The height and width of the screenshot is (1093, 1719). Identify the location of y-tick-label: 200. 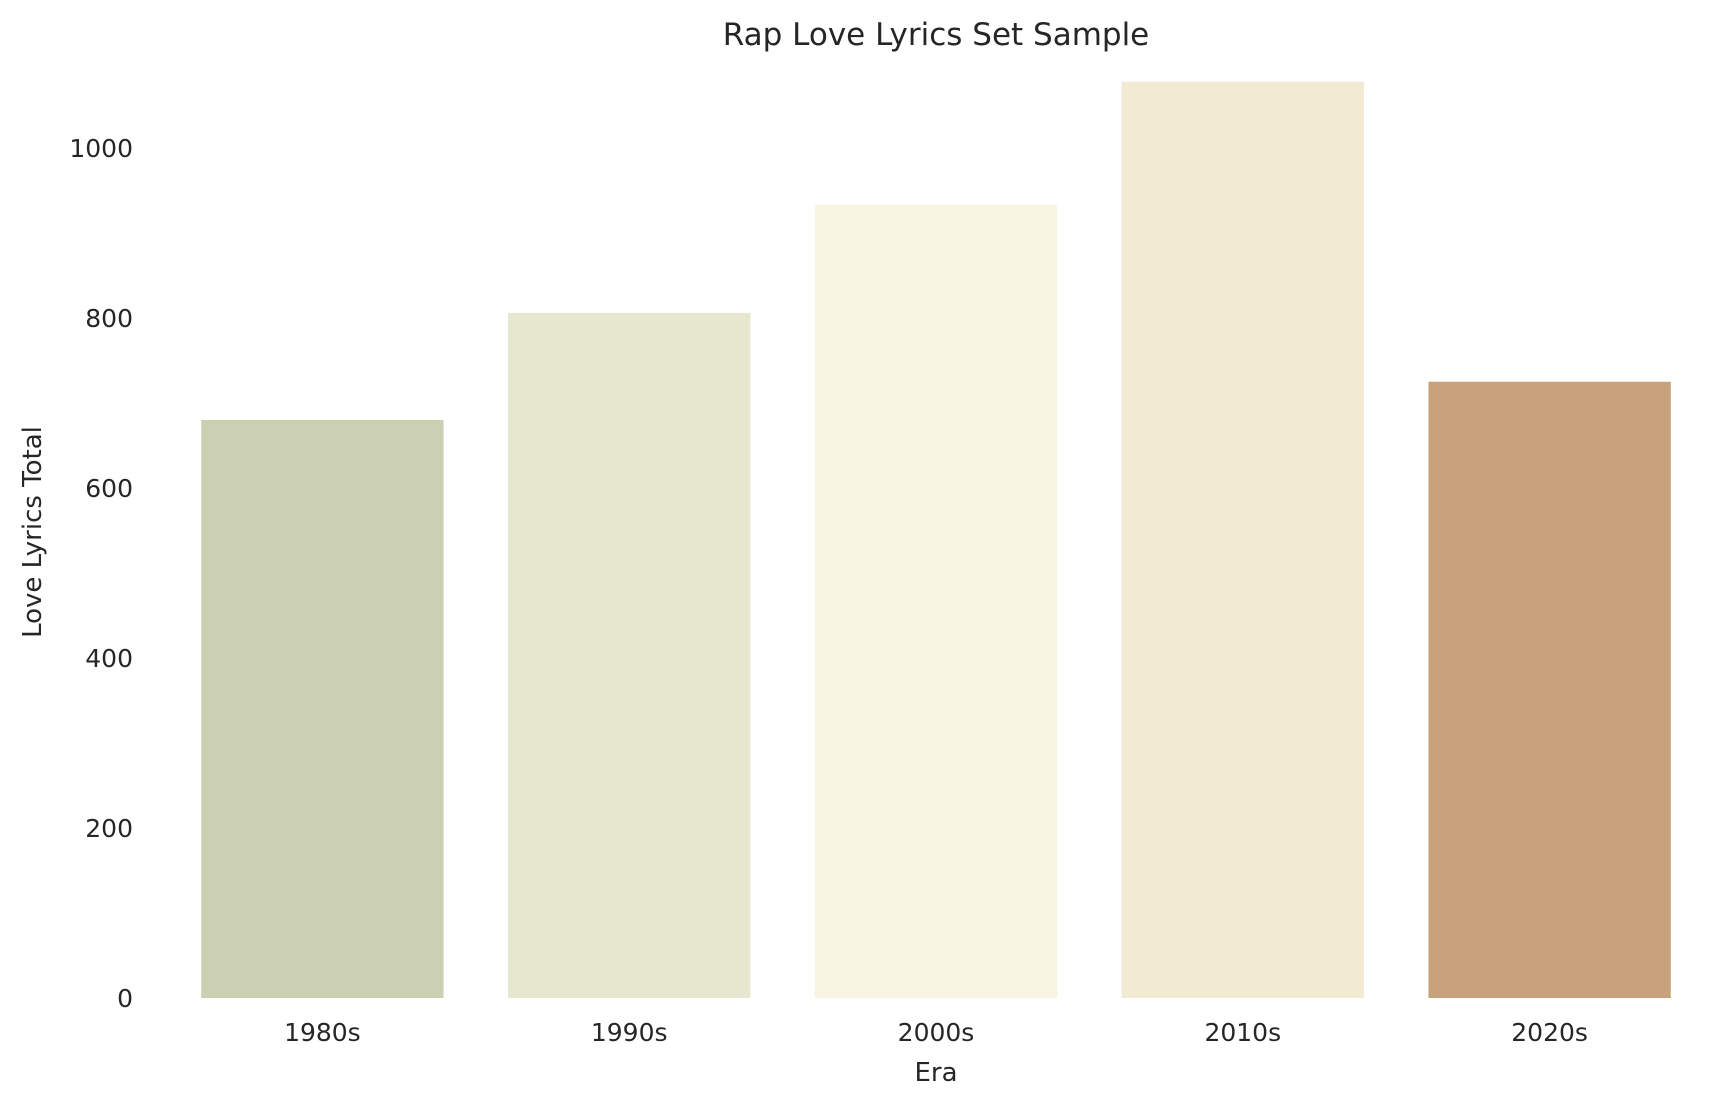
(109, 828).